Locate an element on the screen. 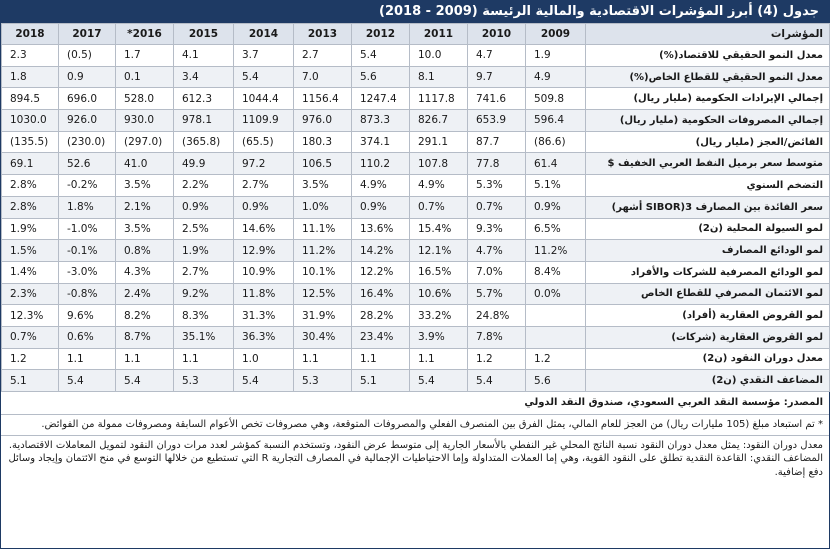  value-cell: (297.0) is located at coordinates (144, 142).